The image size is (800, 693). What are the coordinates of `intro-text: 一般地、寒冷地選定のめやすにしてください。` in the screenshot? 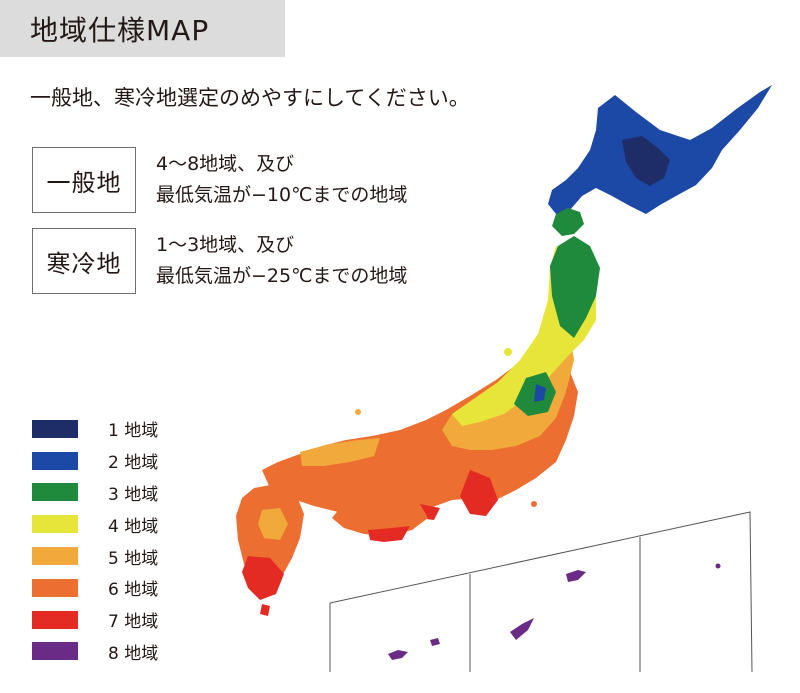 It's located at (250, 98).